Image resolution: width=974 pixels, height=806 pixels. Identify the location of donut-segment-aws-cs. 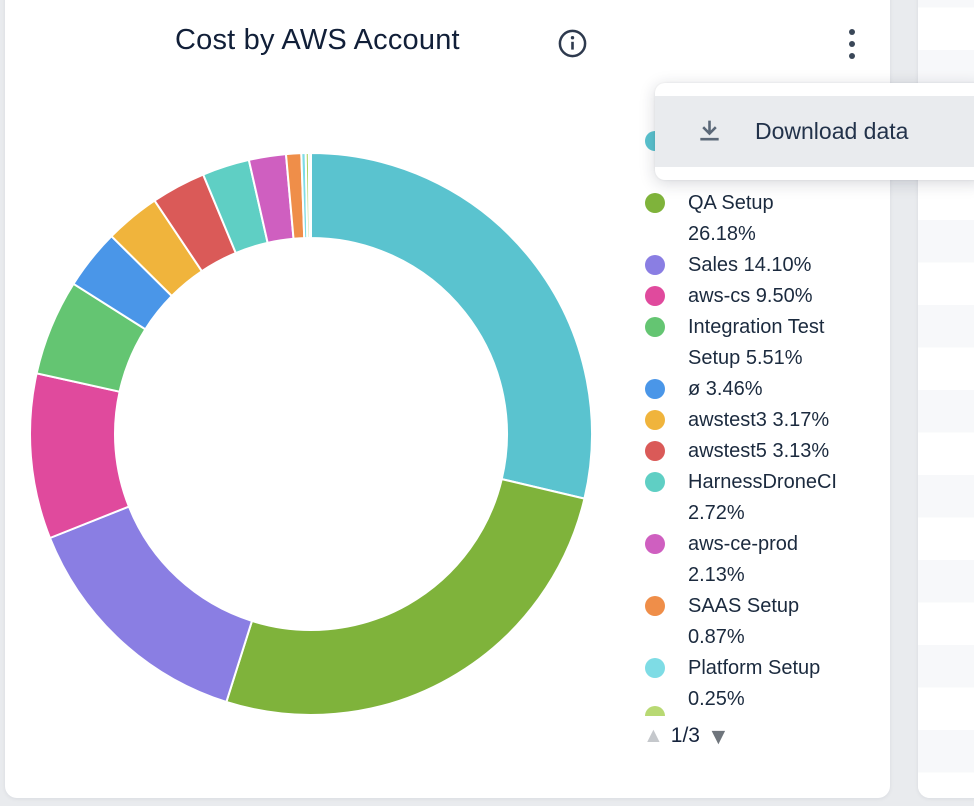
(80, 456).